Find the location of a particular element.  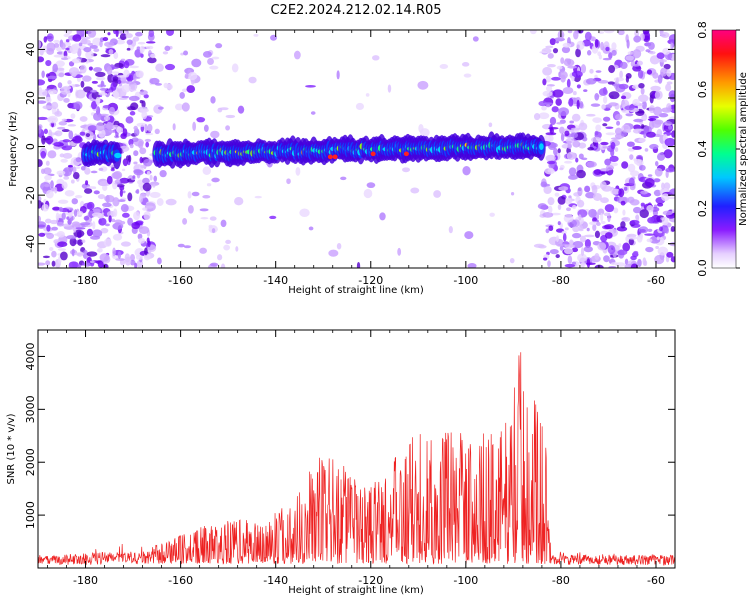

spectrogram-x-tick-label: -180 is located at coordinates (85, 280).